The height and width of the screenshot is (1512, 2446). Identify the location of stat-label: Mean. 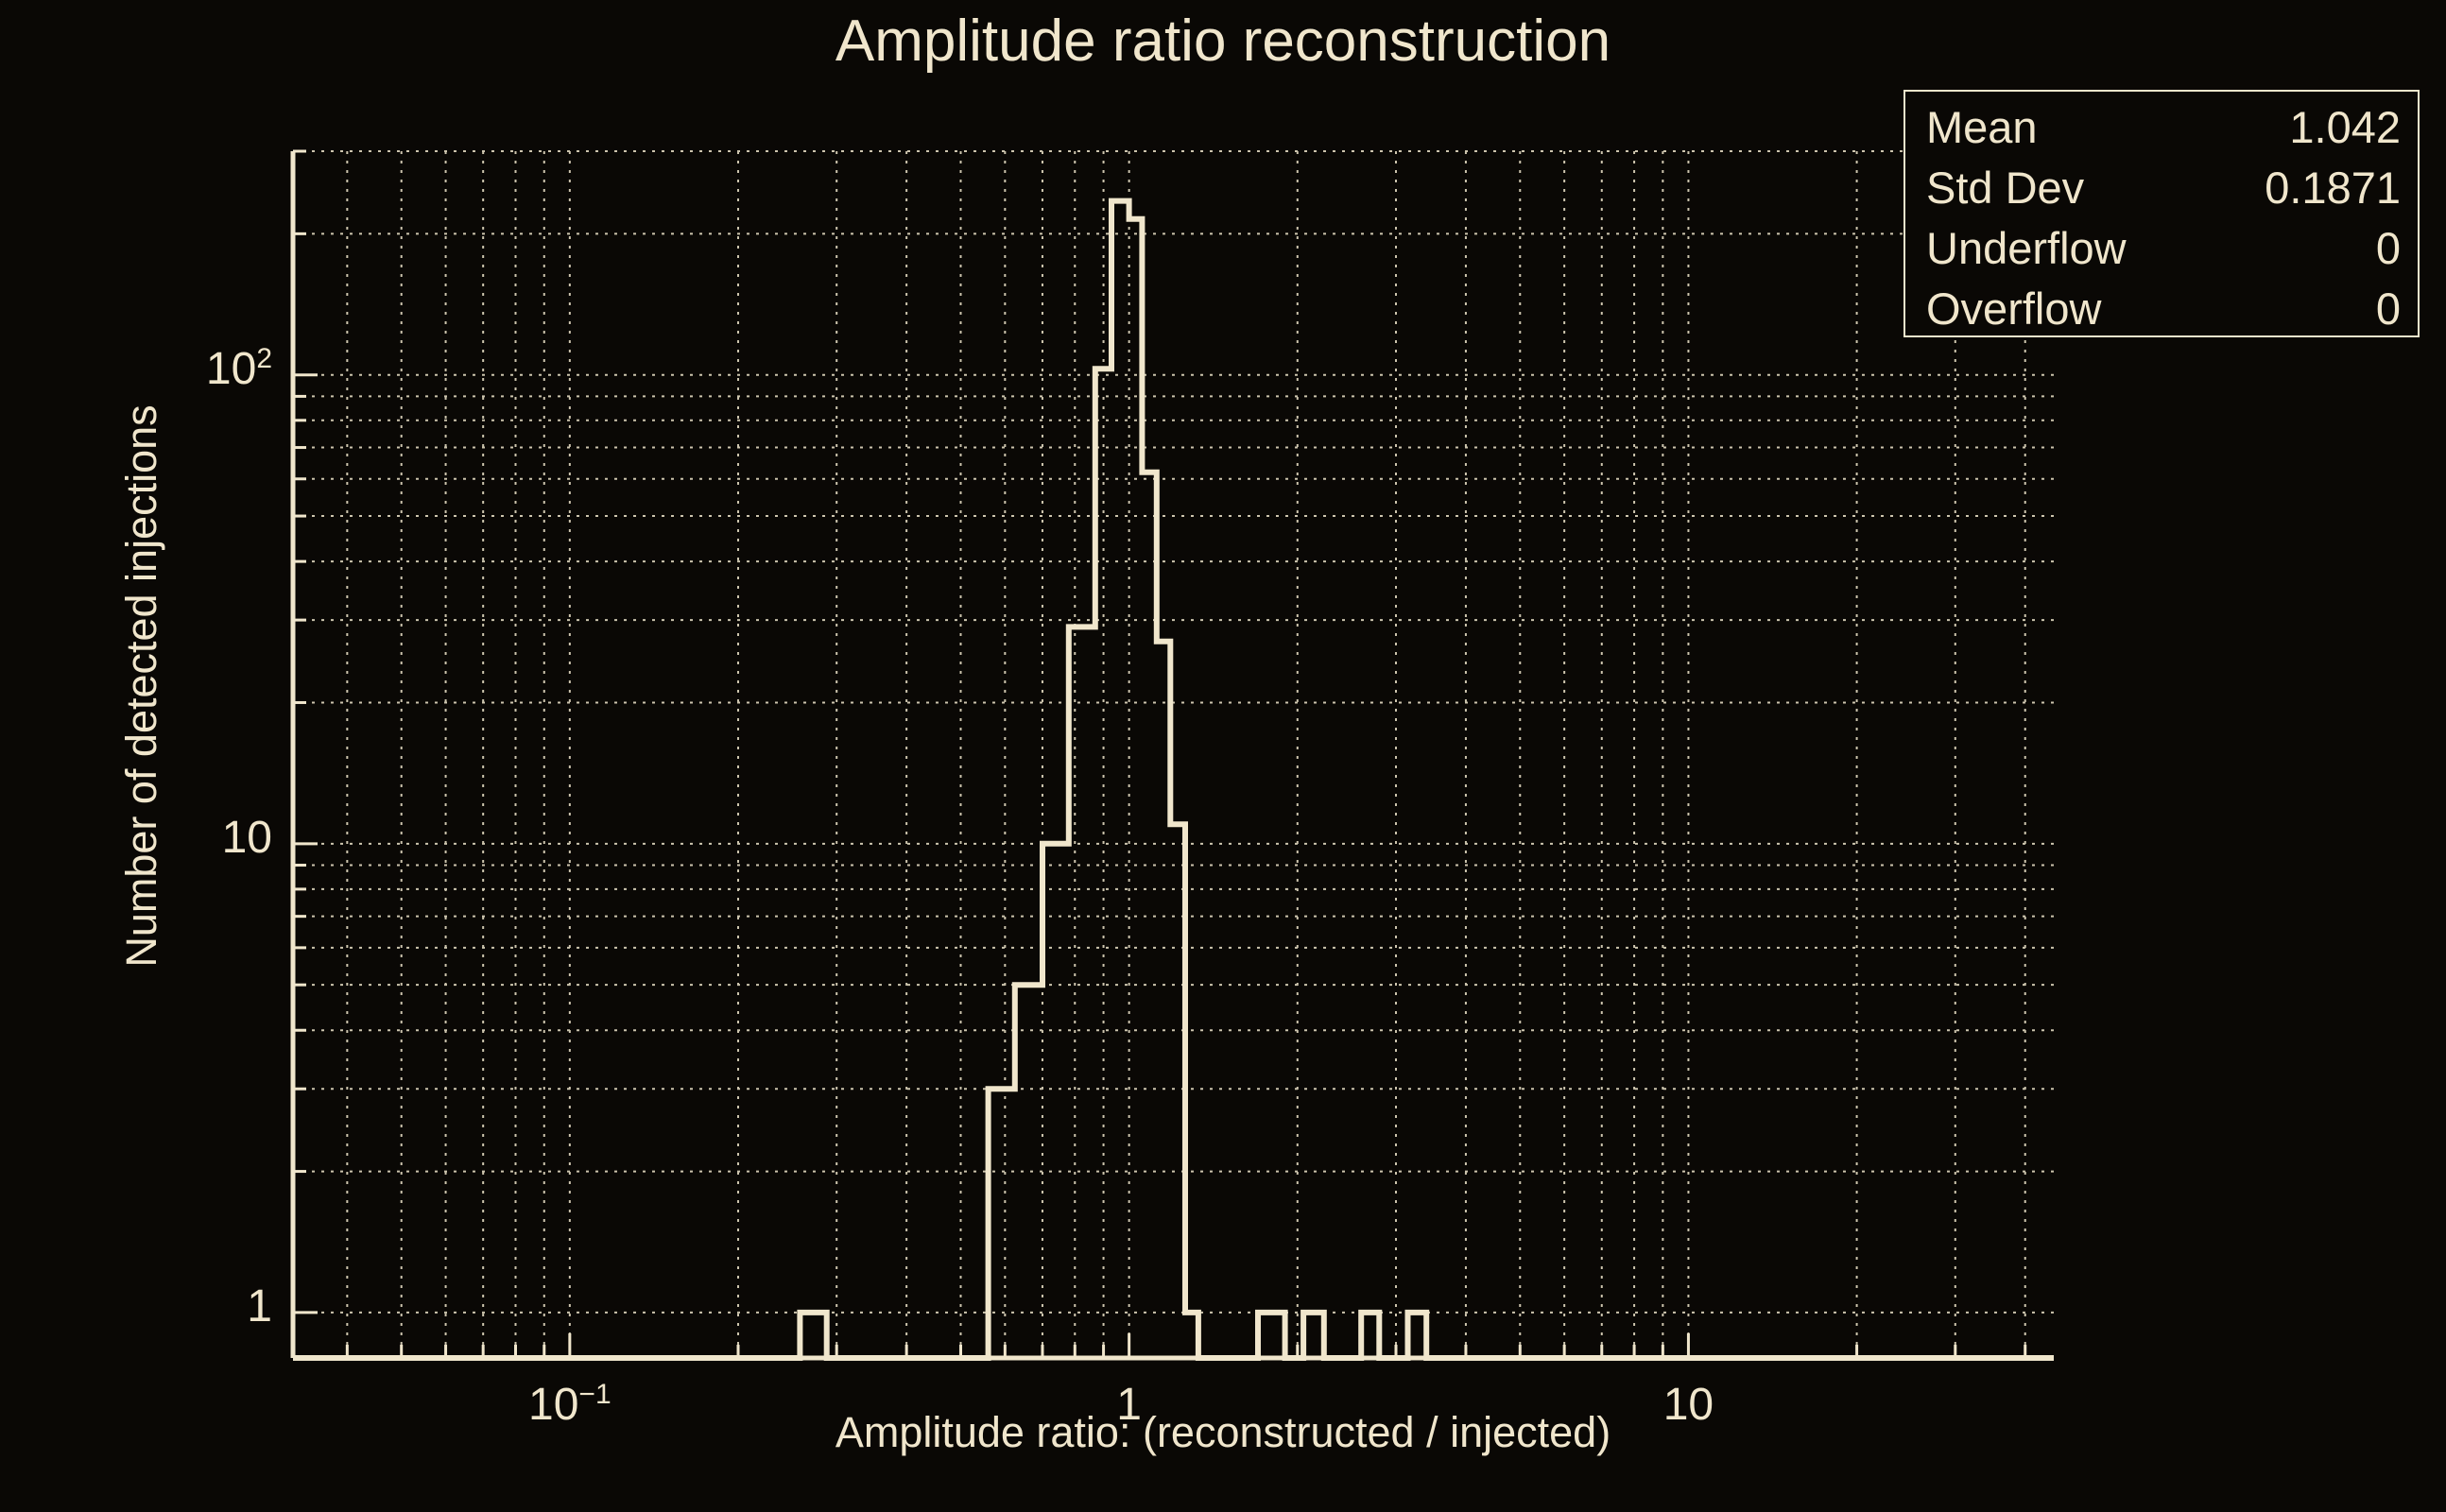
(1982, 127).